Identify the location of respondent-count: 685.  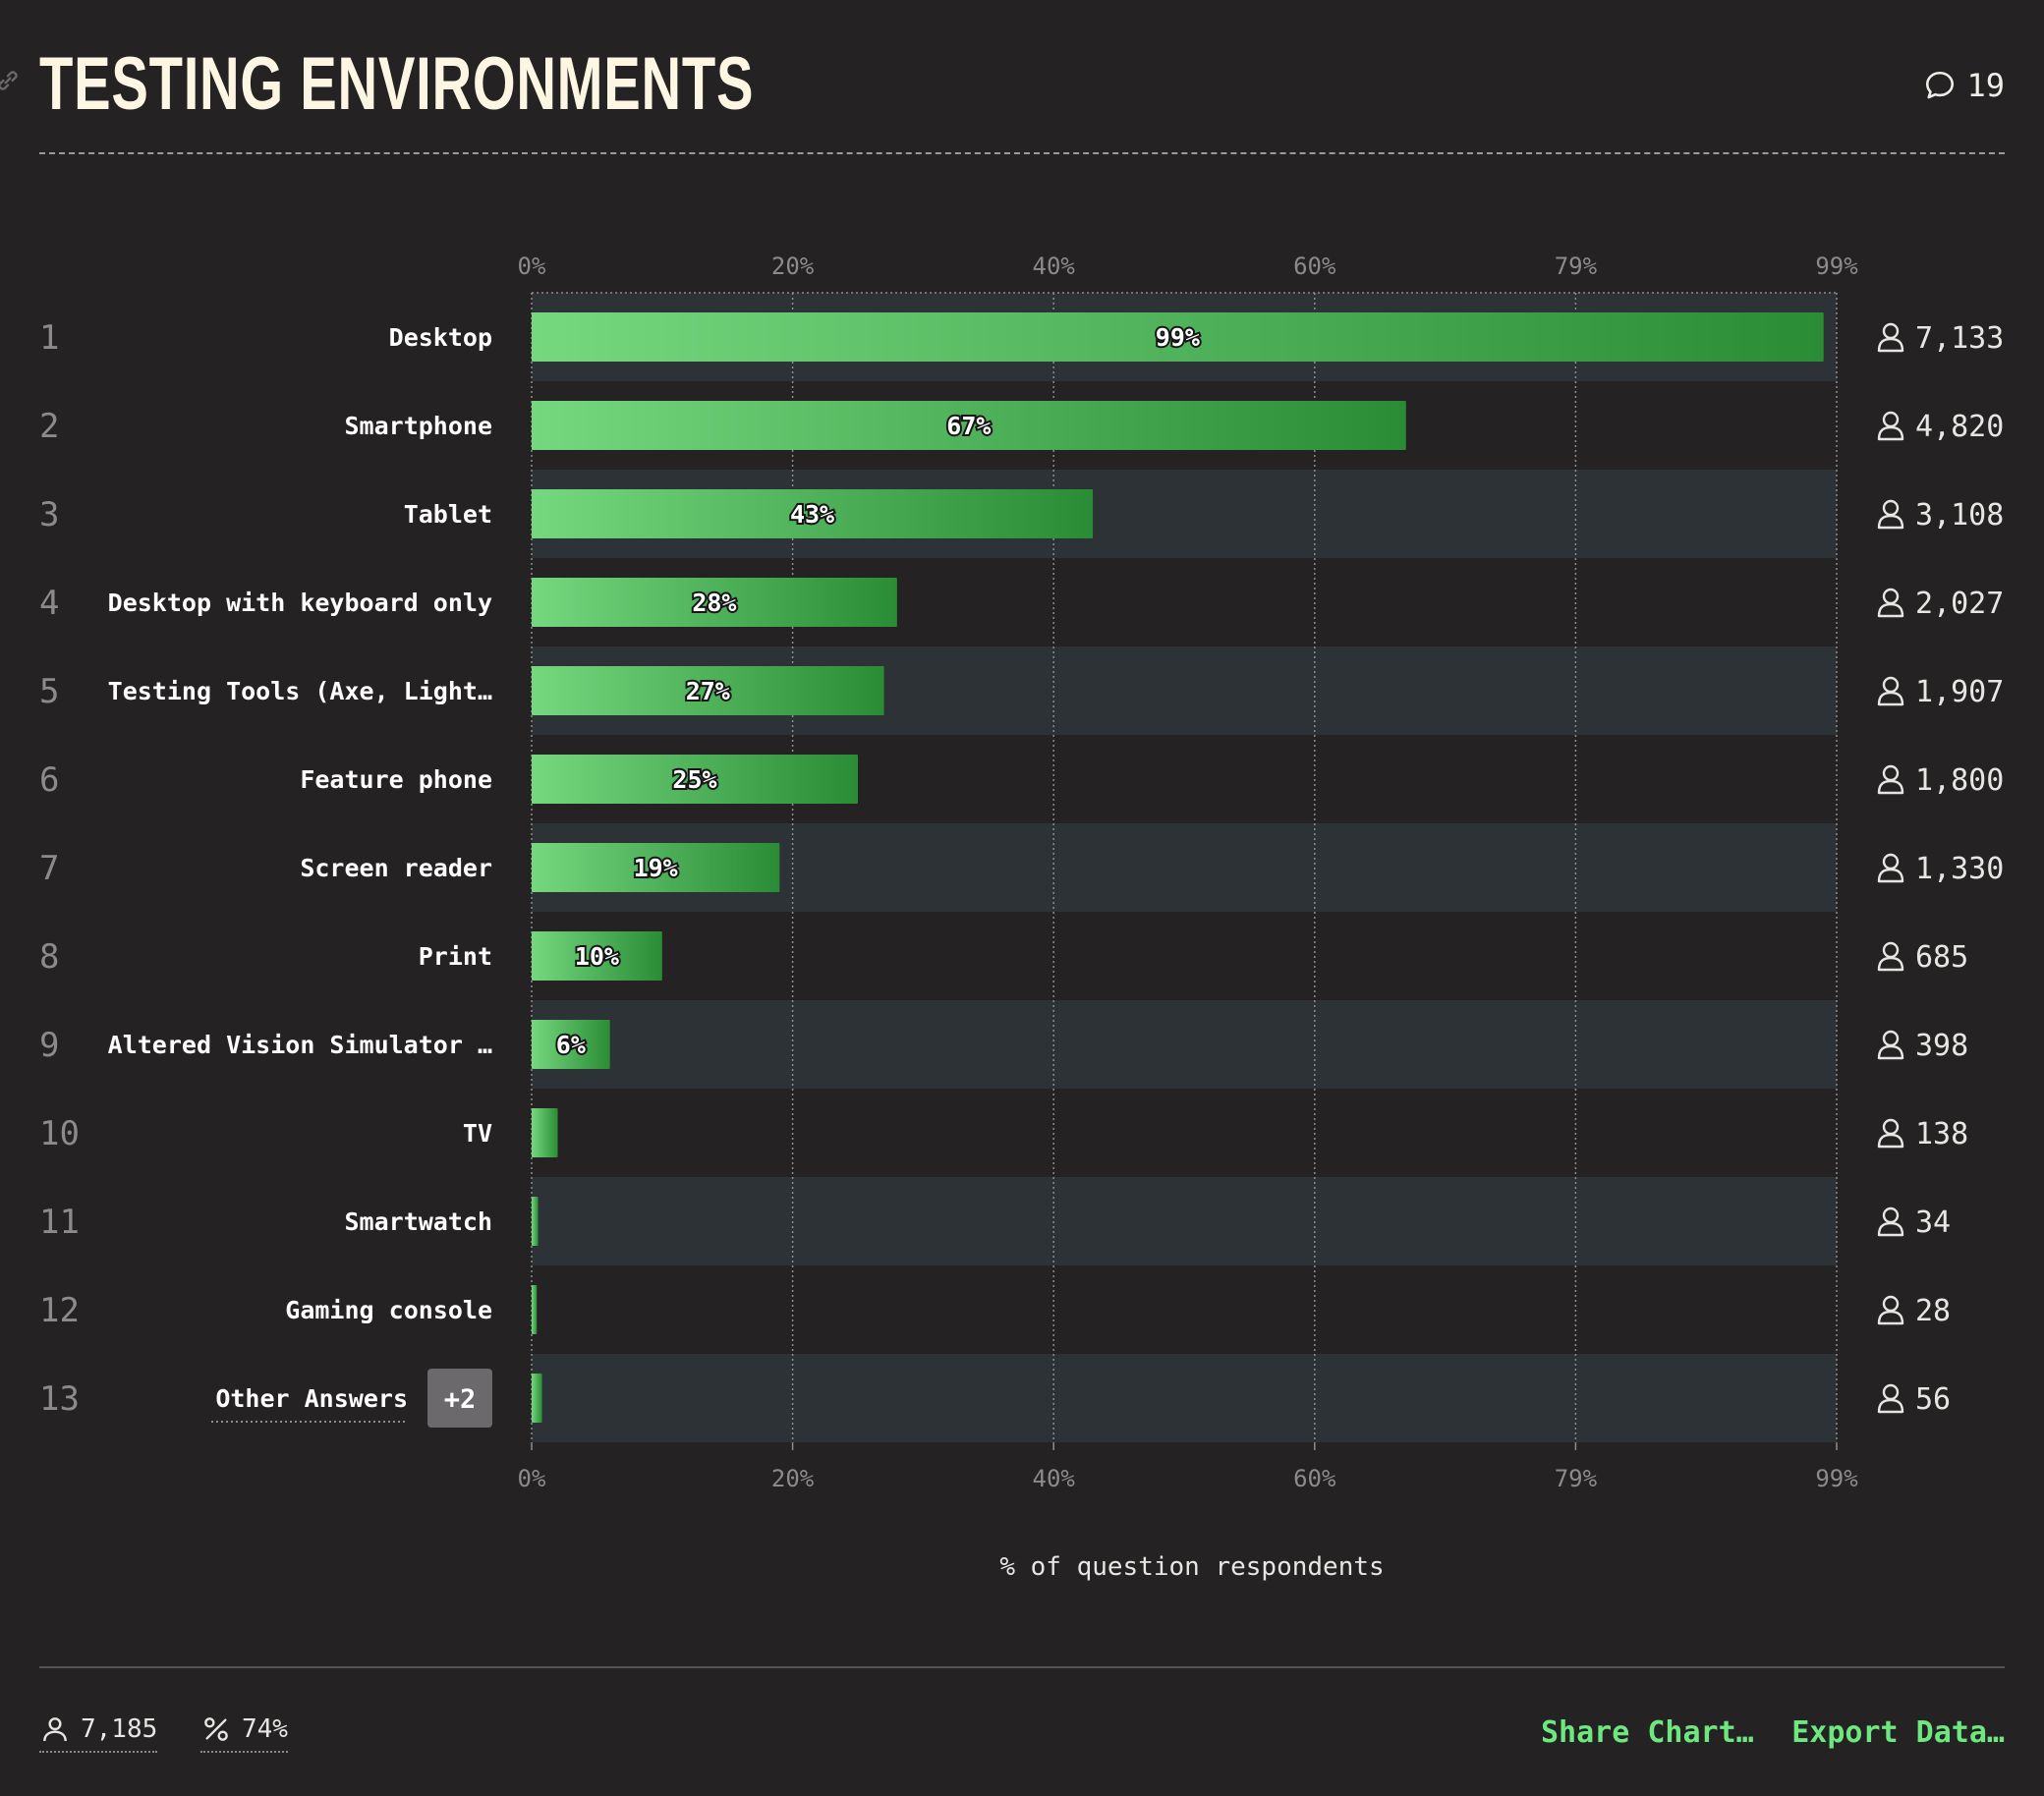
(1941, 957).